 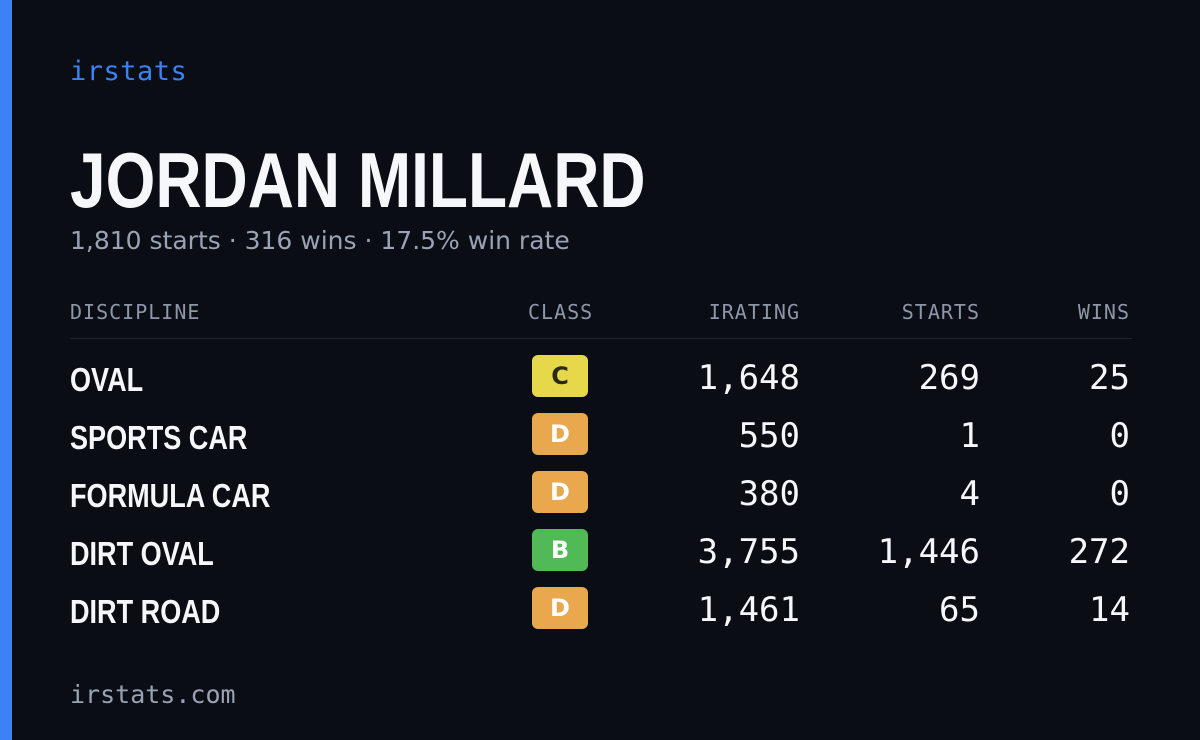 I want to click on class-badge: B, so click(x=560, y=550).